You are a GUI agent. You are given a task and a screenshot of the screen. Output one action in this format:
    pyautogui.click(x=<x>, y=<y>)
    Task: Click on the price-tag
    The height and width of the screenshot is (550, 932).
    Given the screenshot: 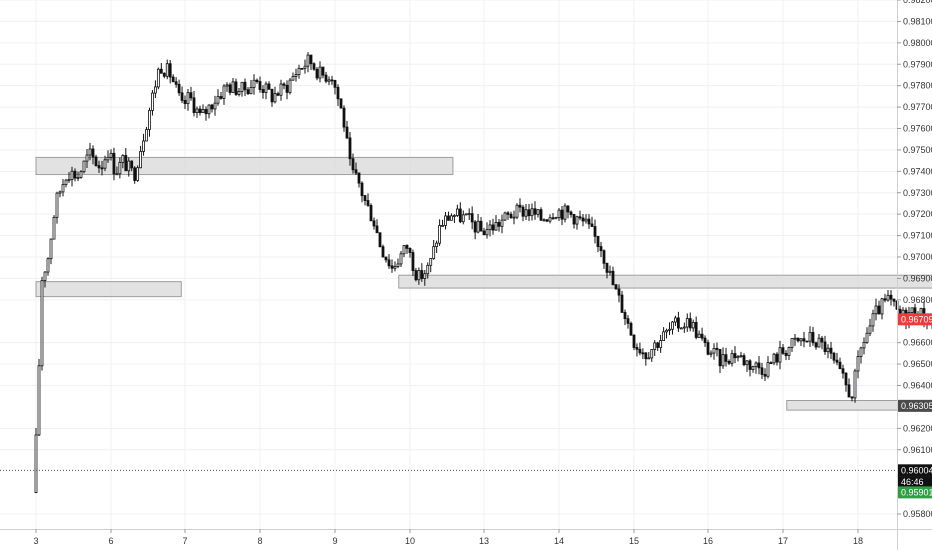 What is the action you would take?
    pyautogui.click(x=915, y=492)
    